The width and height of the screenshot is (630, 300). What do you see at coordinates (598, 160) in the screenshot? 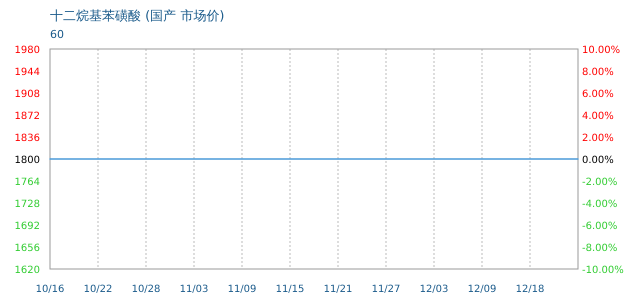
I see `y2-tick-label: 0.00%` at bounding box center [598, 160].